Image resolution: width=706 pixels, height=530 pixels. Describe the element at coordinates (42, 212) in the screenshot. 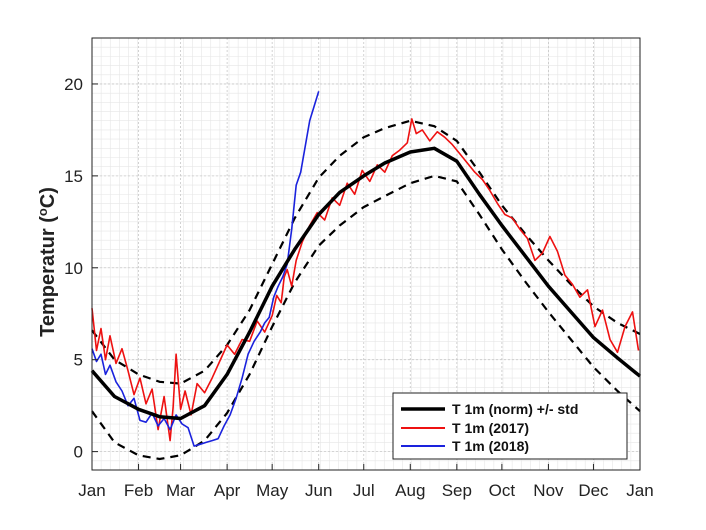

I see `y-axis-label-superscript: o` at that location.